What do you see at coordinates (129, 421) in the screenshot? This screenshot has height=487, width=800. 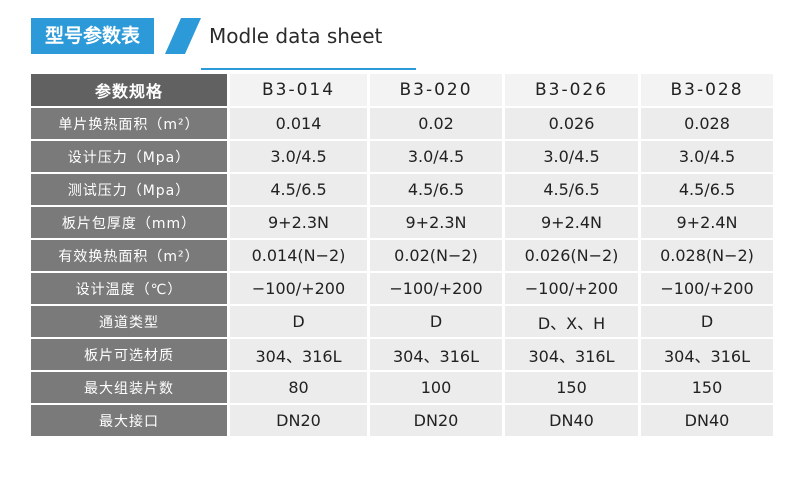 I see `row-label-cell: 最大接口` at bounding box center [129, 421].